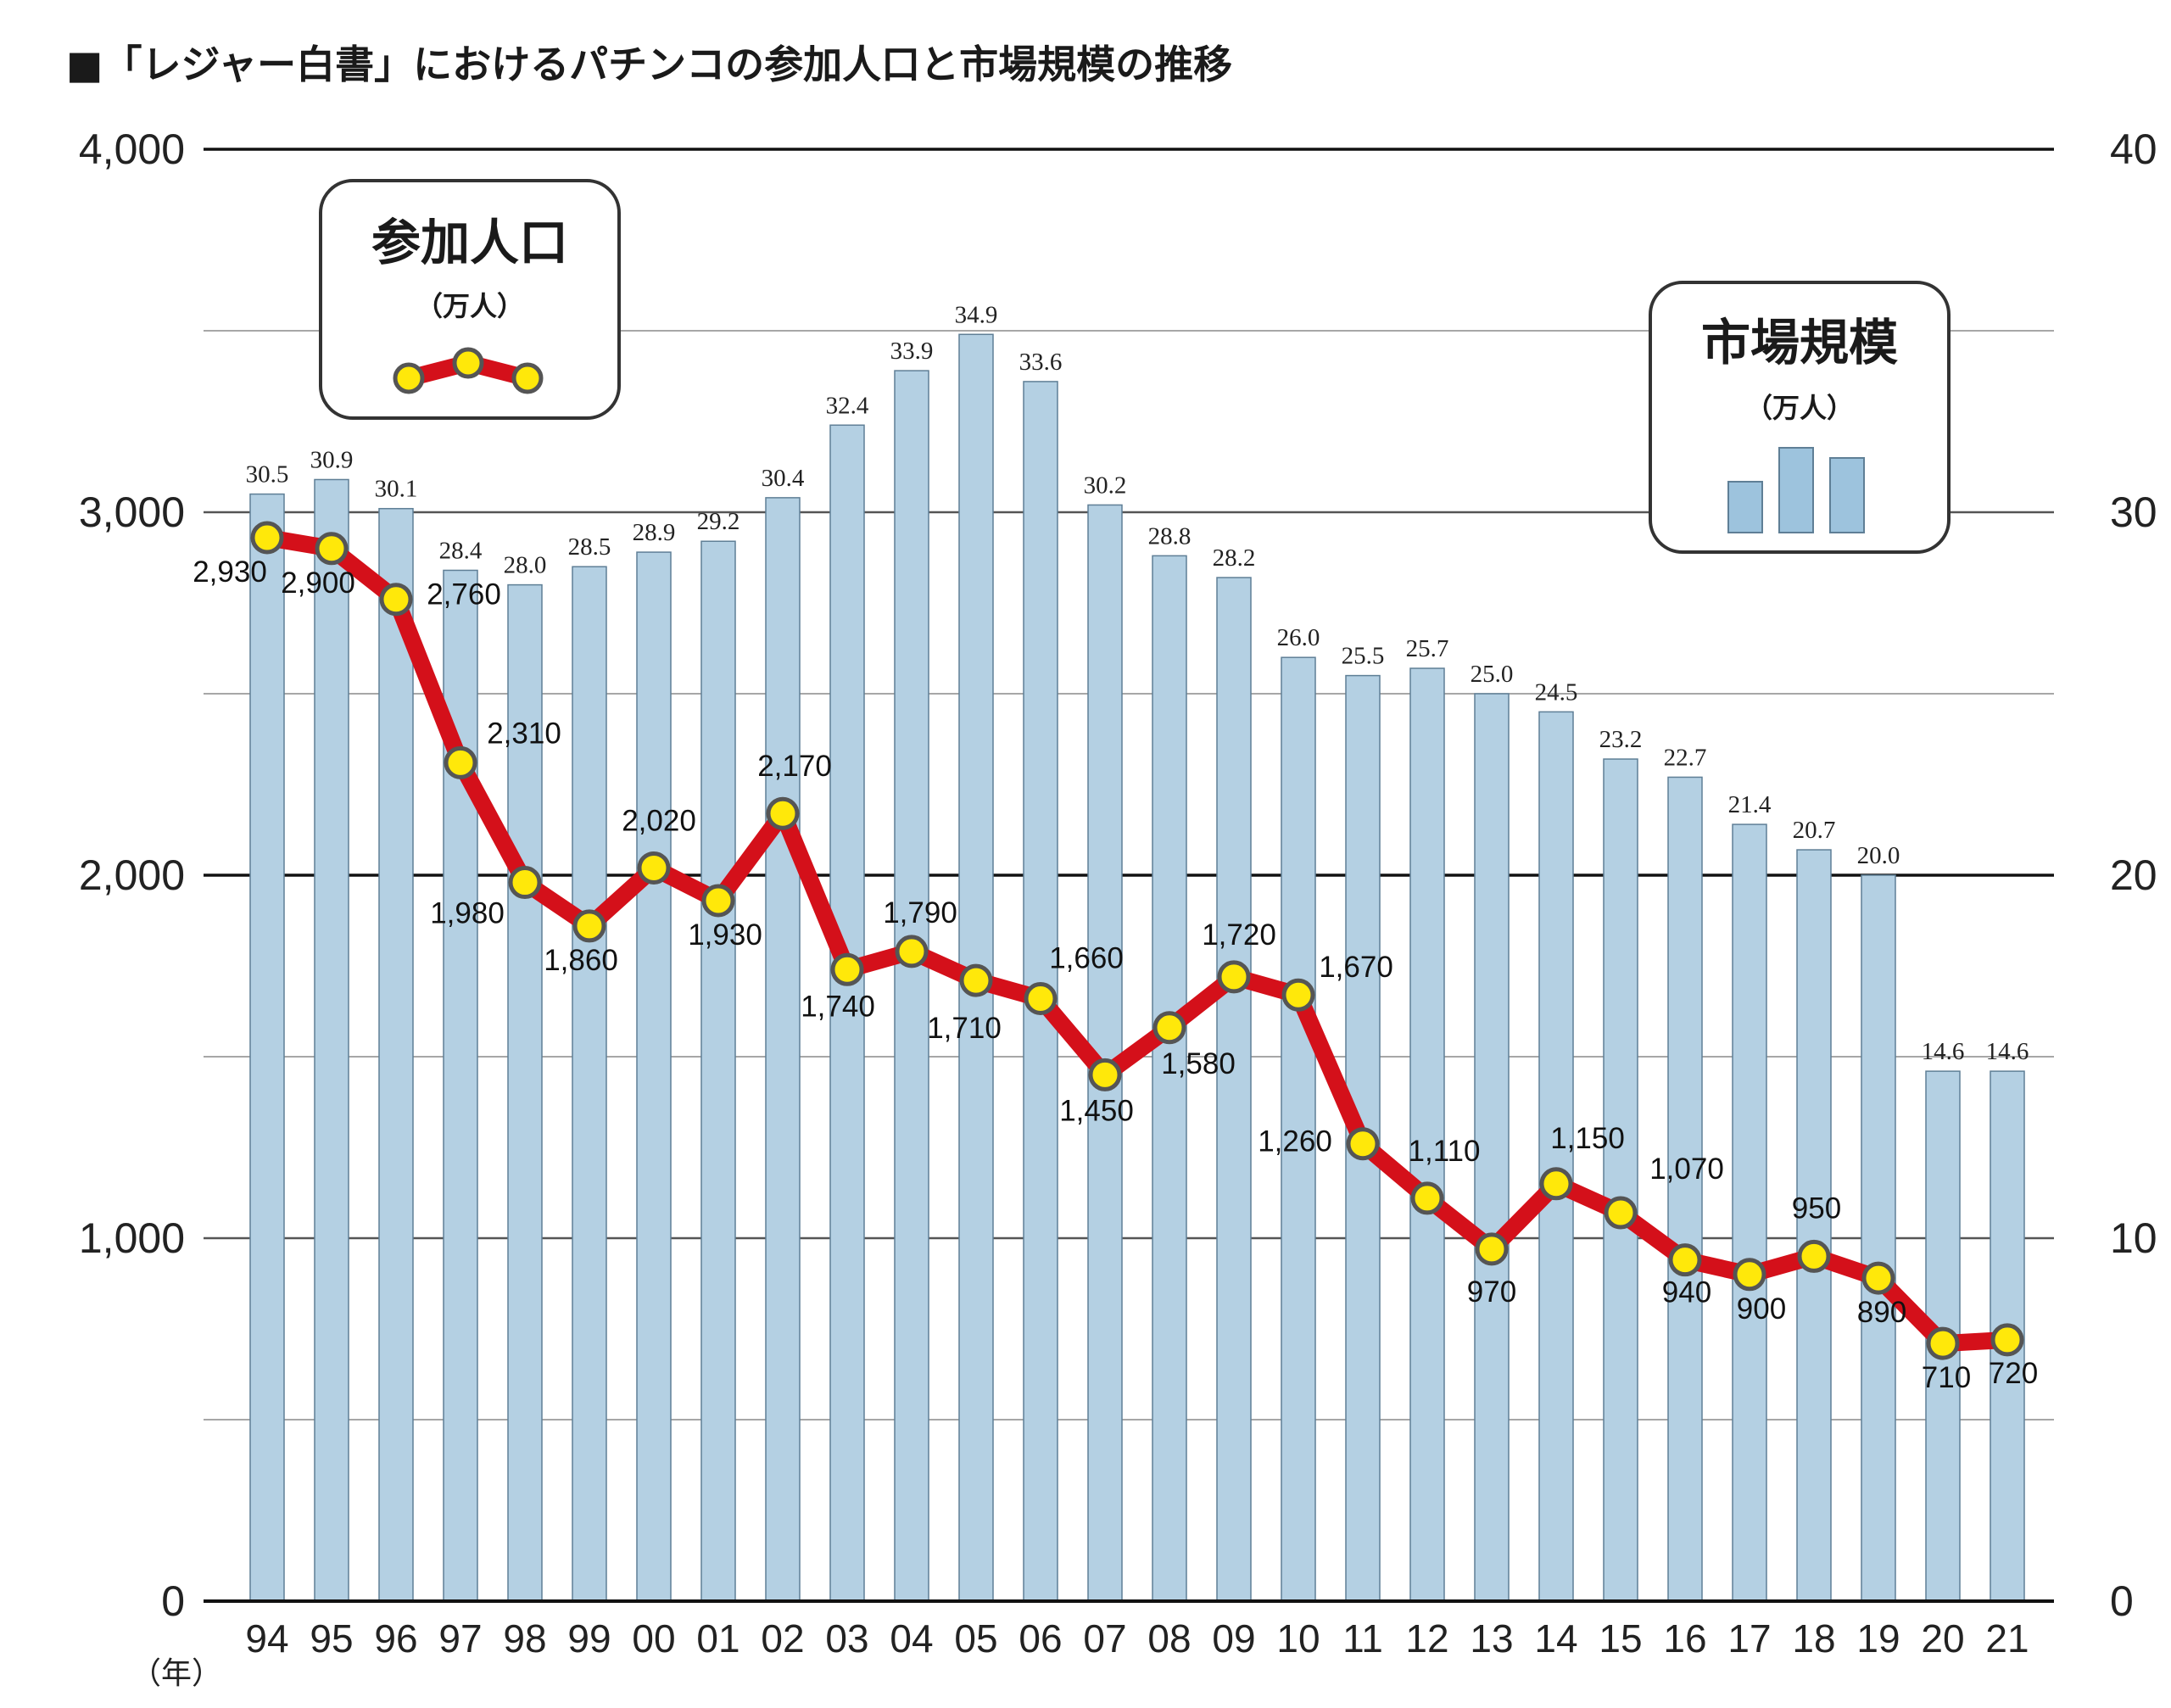 Image resolution: width=2171 pixels, height=1708 pixels. What do you see at coordinates (654, 533) in the screenshot?
I see `bar-value-label: 28.9` at bounding box center [654, 533].